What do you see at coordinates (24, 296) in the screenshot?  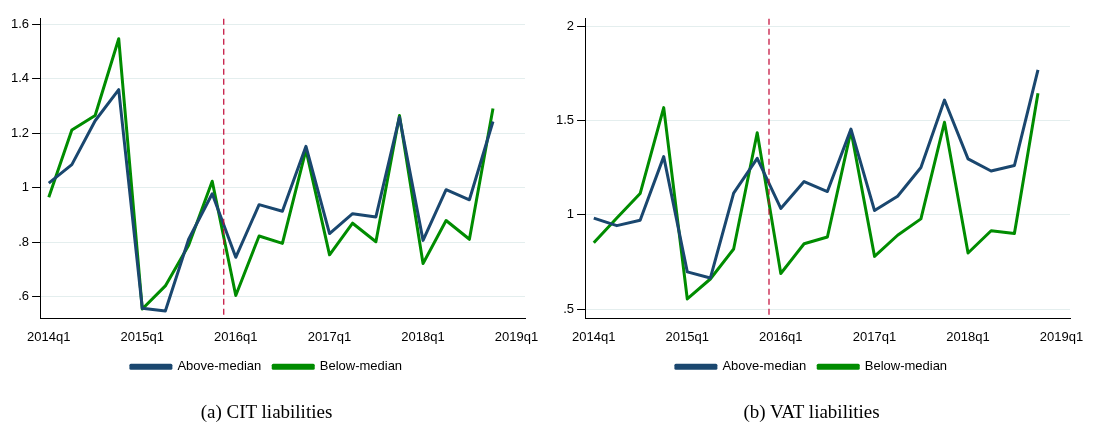 I see `y-tick-label: .6` at bounding box center [24, 296].